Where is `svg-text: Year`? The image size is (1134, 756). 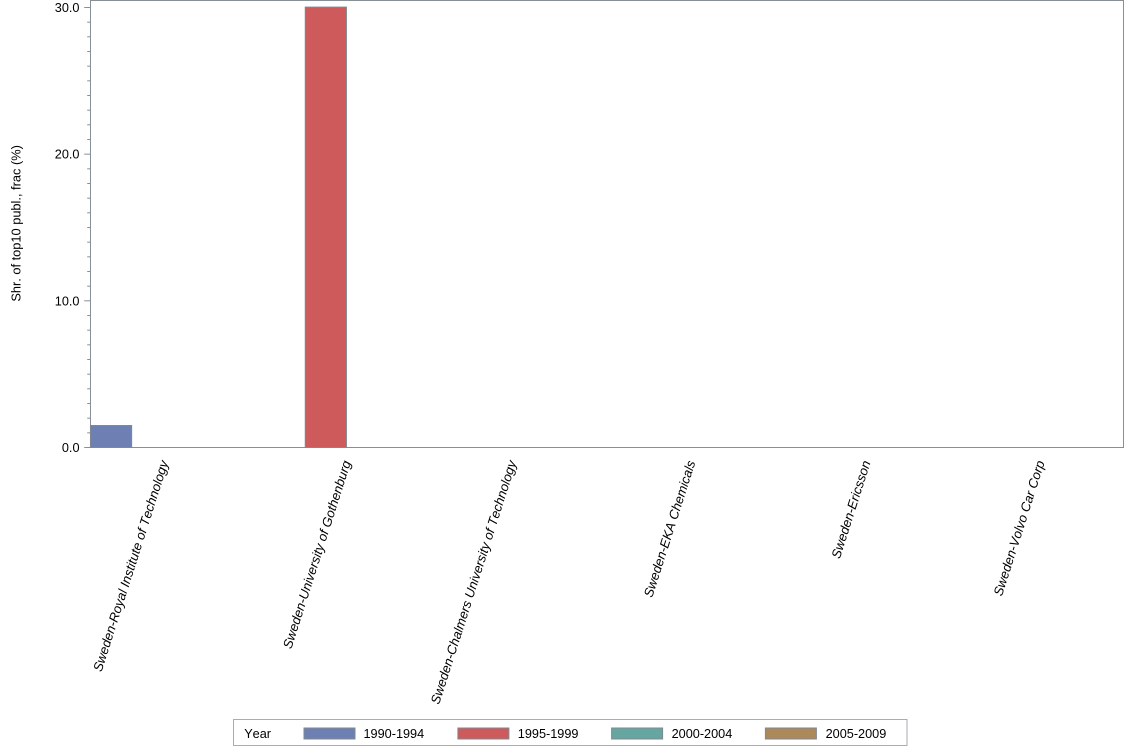
svg-text: Year is located at coordinates (258, 734).